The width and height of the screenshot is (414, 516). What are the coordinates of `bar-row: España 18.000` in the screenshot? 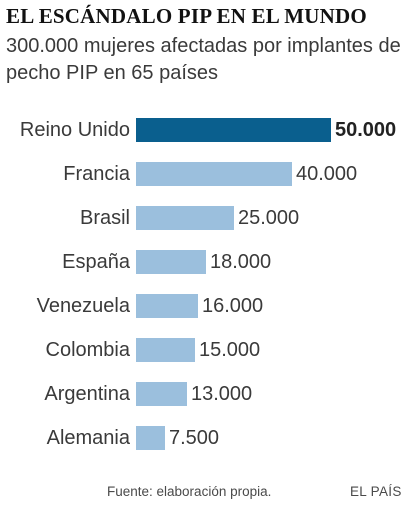 It's located at (207, 262).